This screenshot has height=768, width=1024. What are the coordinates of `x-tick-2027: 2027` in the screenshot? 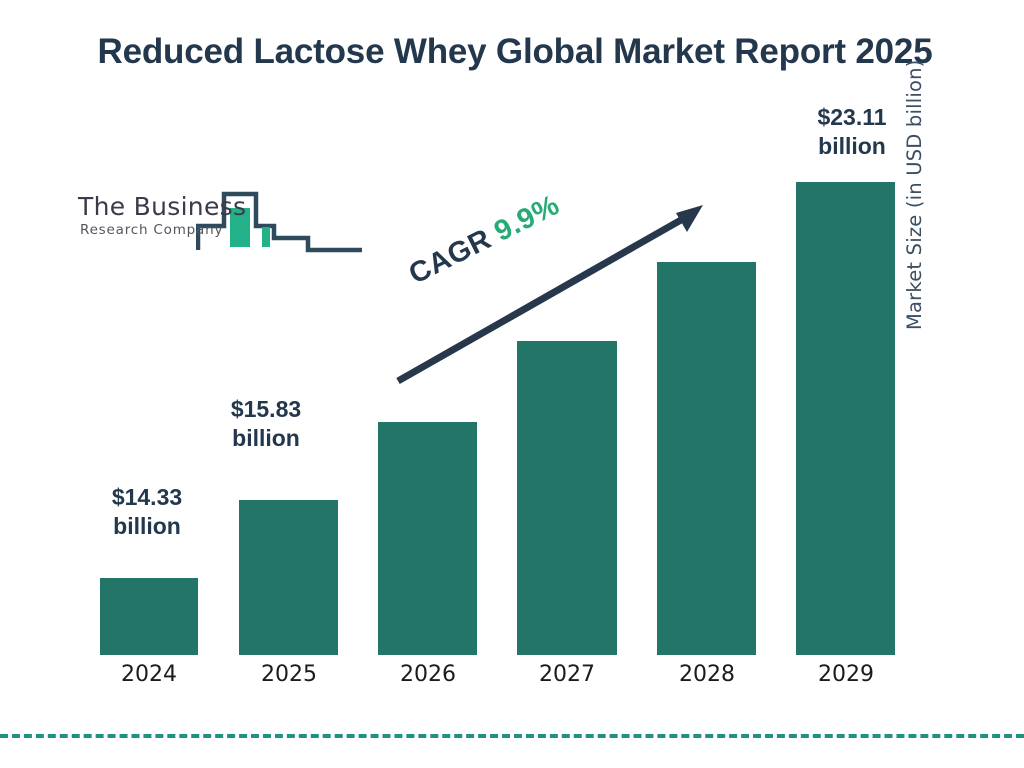 It's located at (567, 674).